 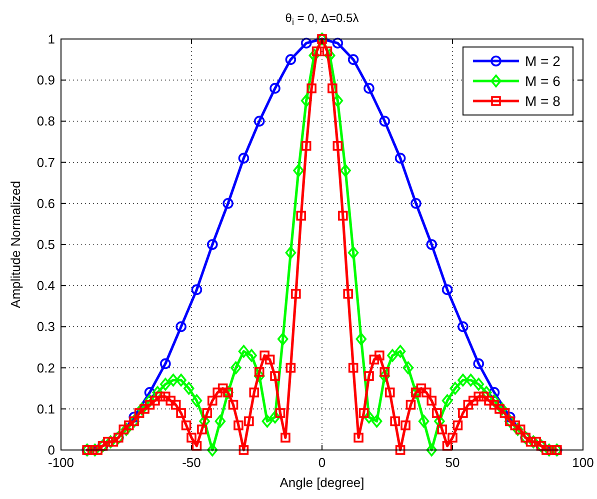 What do you see at coordinates (45, 286) in the screenshot?
I see `y-tick-label: 0.4` at bounding box center [45, 286].